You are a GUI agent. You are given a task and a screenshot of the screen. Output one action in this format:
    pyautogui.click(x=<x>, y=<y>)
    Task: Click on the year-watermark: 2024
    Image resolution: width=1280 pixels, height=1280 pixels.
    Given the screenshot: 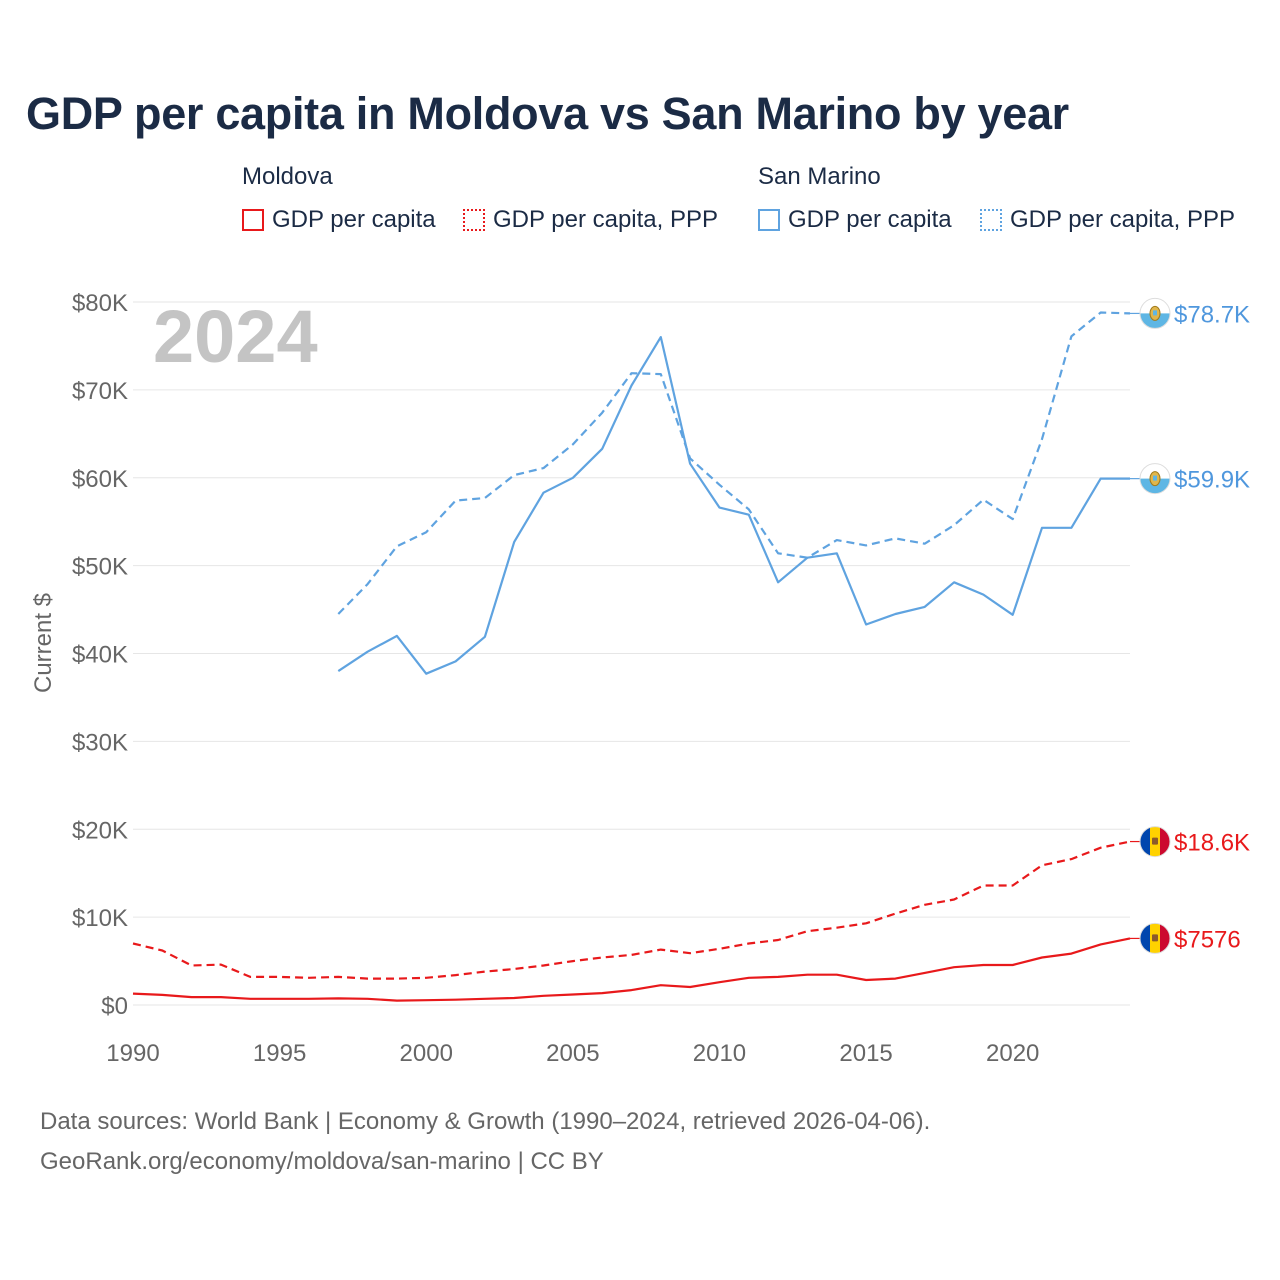 What is the action you would take?
    pyautogui.click(x=235, y=336)
    